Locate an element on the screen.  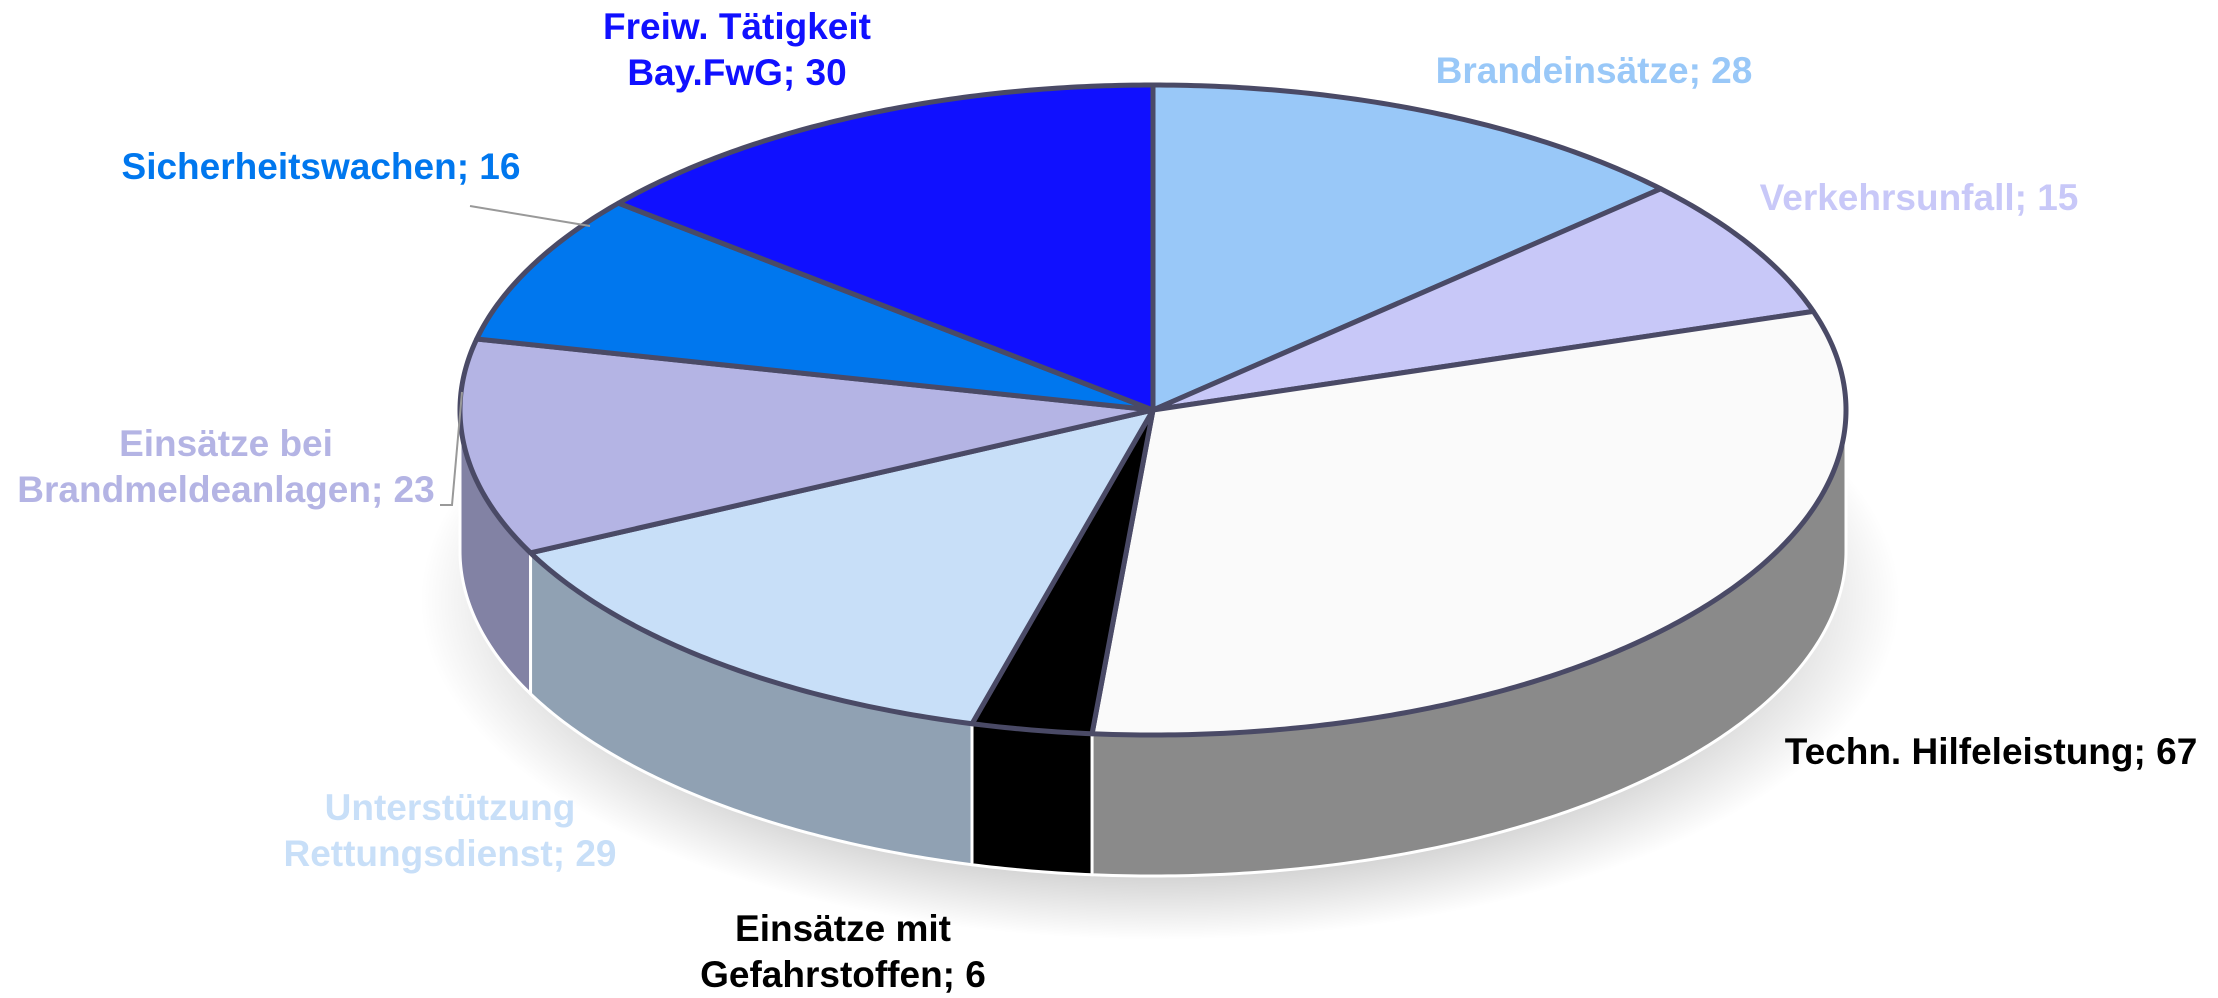
data-label: Sicherheitswachen; 16 is located at coordinates (321, 166).